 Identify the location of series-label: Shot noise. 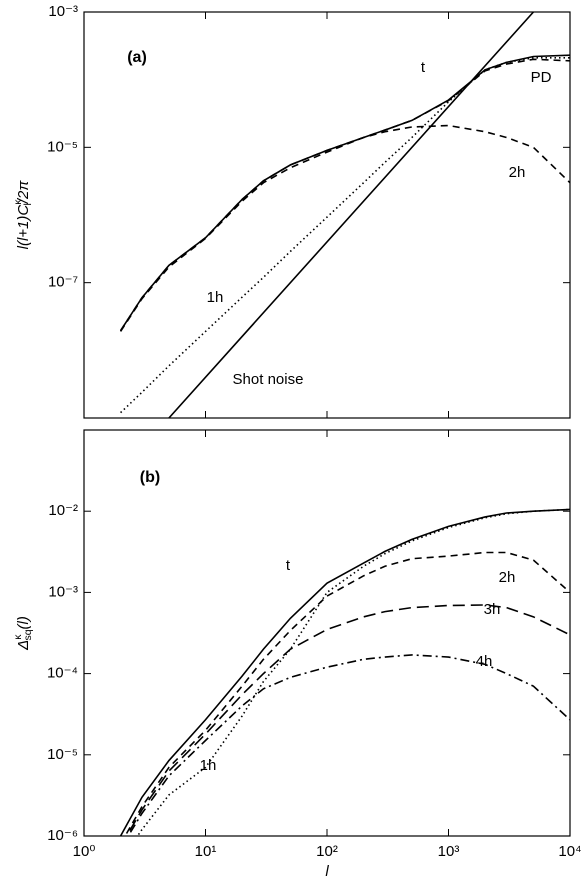
(268, 379).